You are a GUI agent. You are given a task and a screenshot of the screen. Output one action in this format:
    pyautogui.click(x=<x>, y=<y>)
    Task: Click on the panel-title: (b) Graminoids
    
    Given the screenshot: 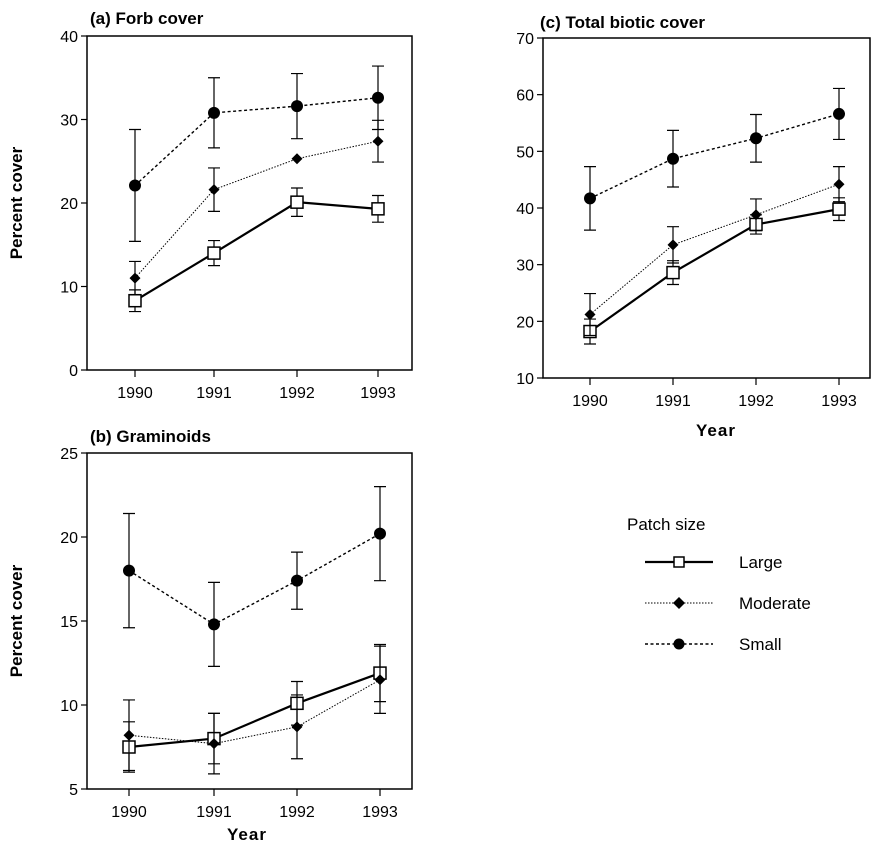 What is the action you would take?
    pyautogui.click(x=150, y=436)
    